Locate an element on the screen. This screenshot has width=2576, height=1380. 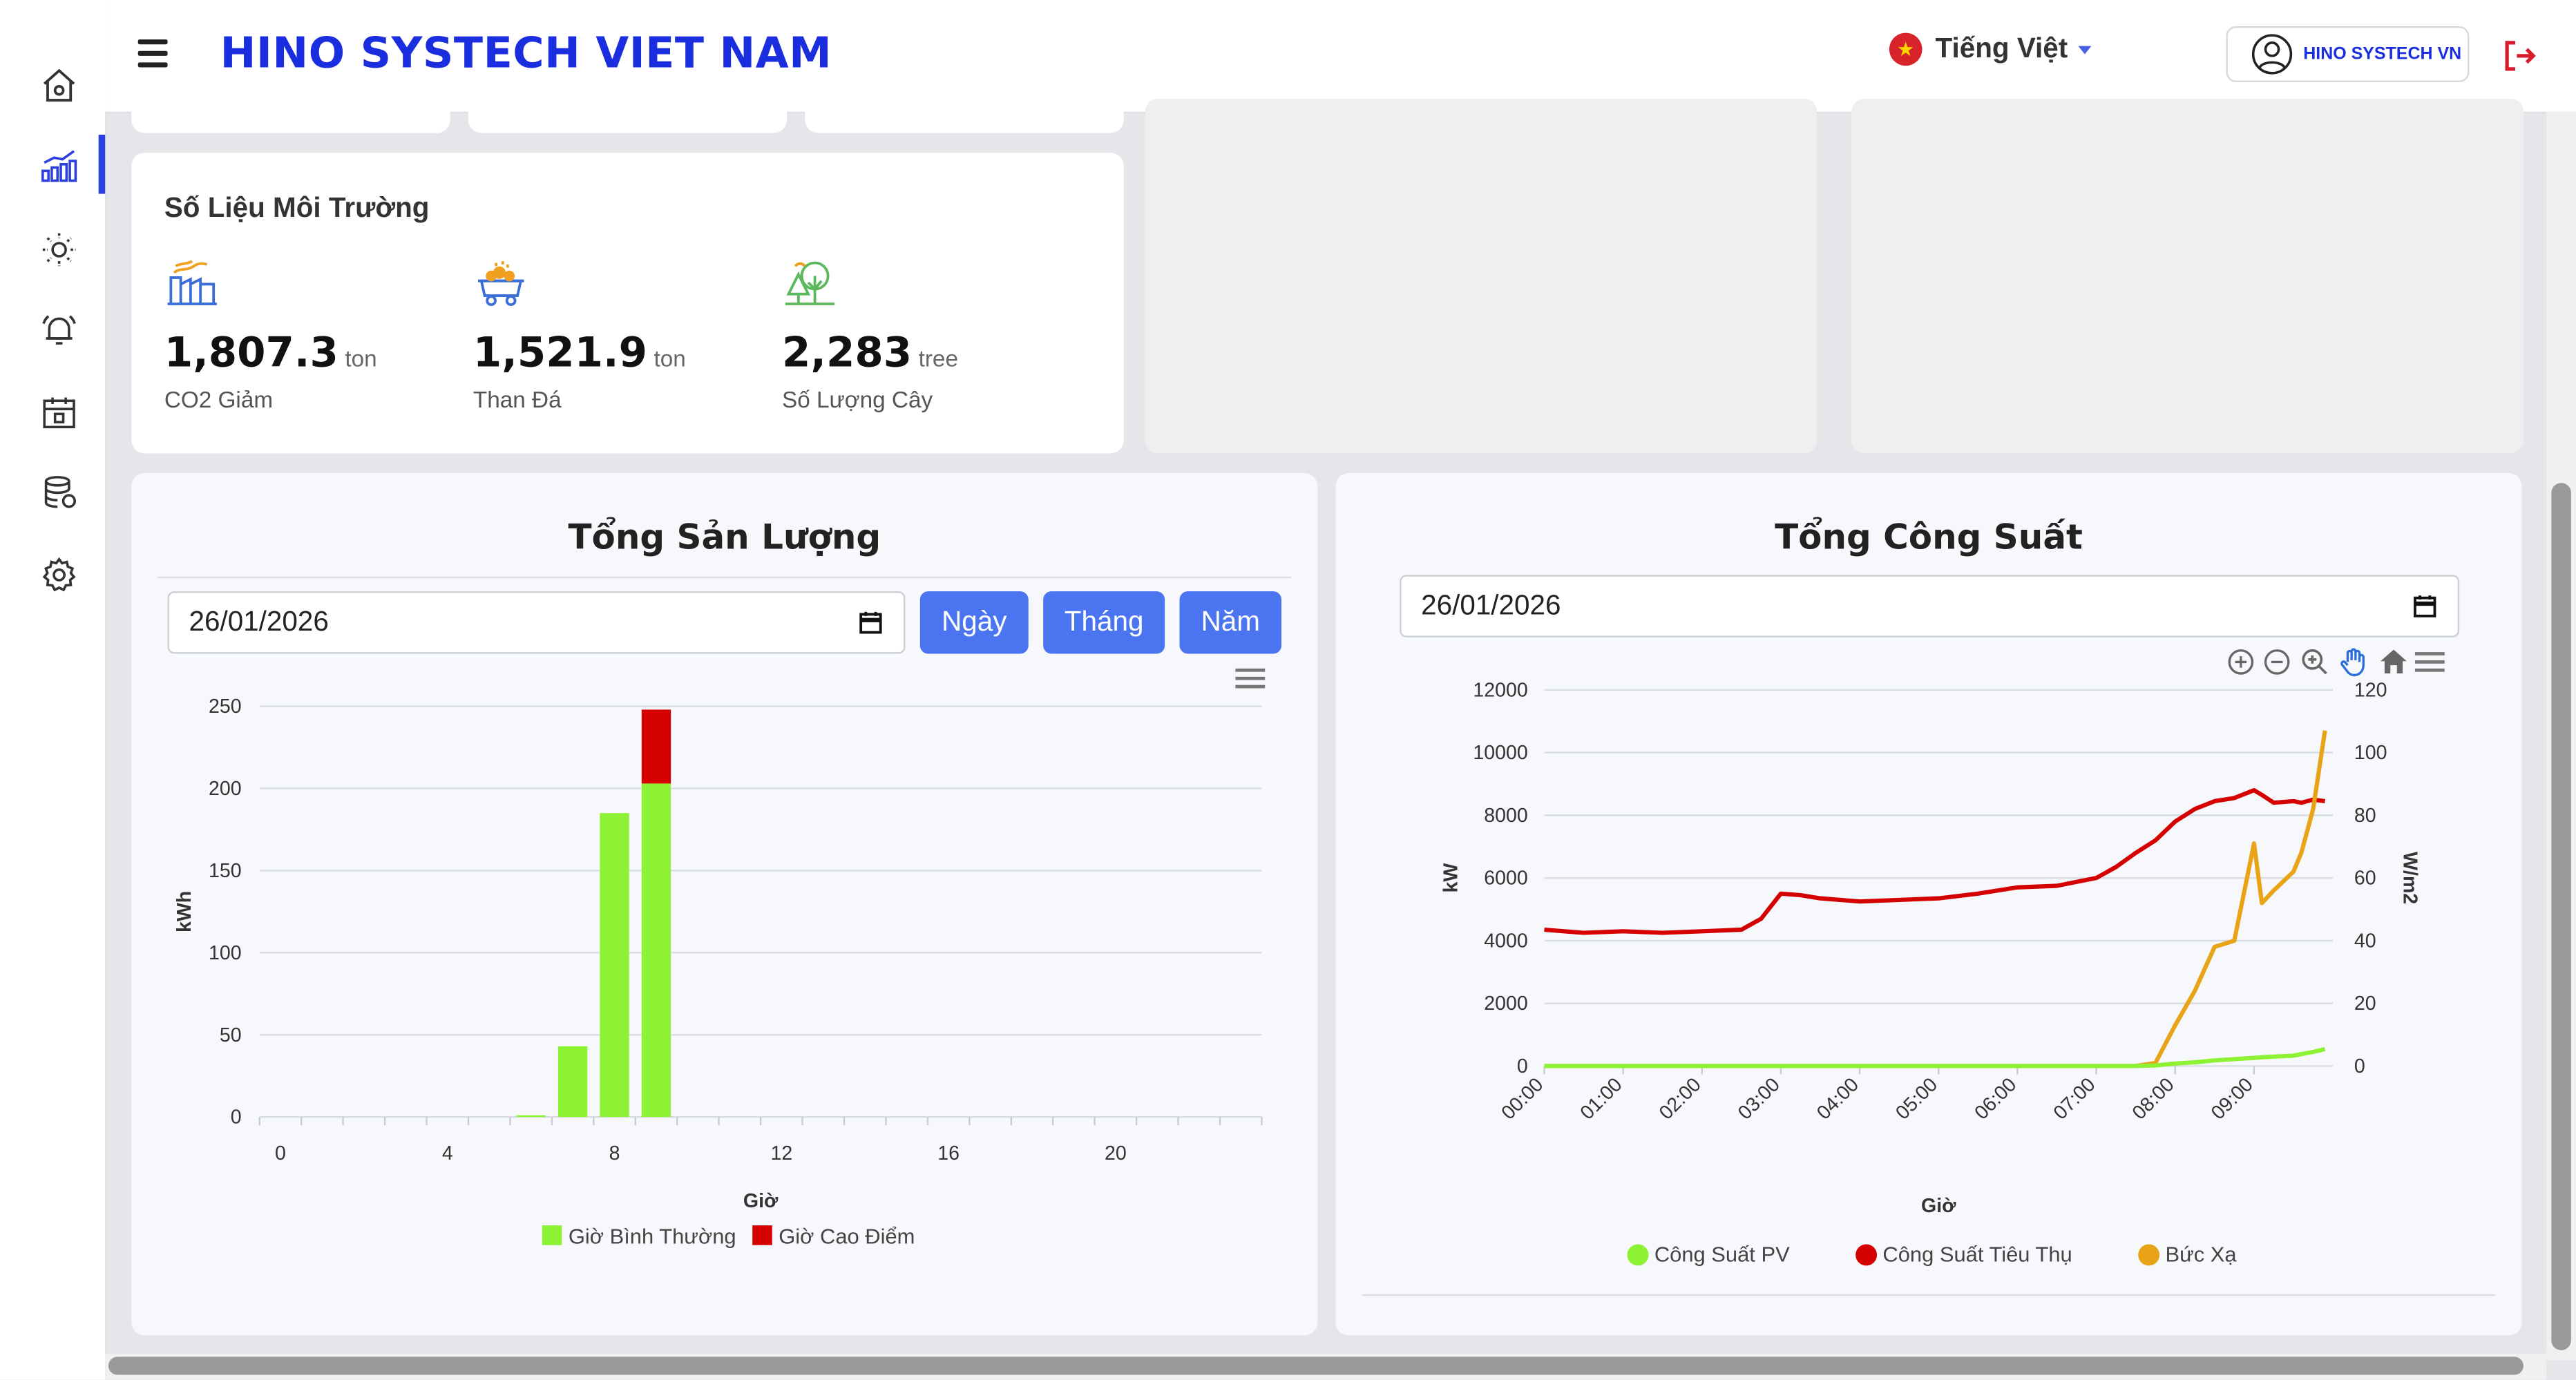
vertical-scrollbar-thumb is located at coordinates (2561, 917).